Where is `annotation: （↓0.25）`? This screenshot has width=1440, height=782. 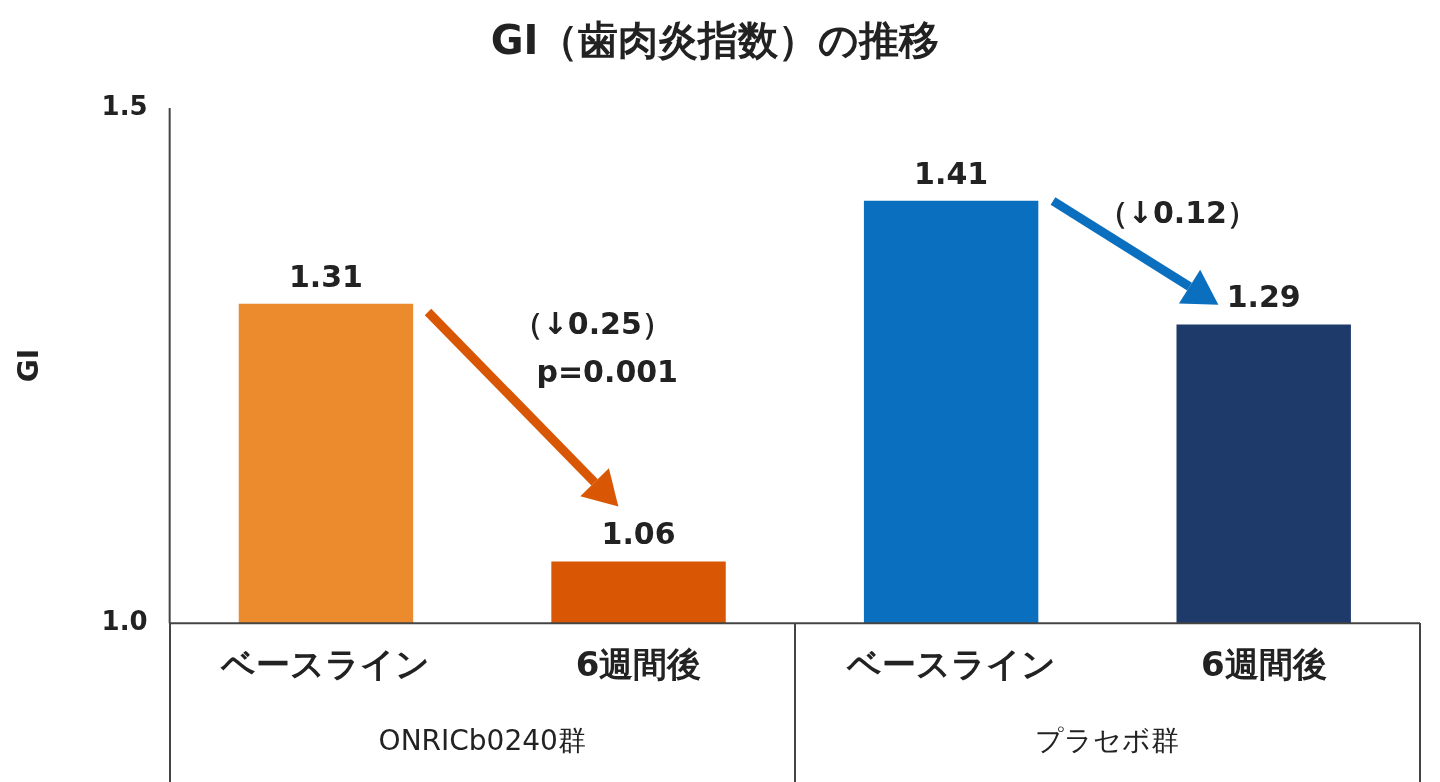
annotation: （↓0.25） is located at coordinates (592, 323).